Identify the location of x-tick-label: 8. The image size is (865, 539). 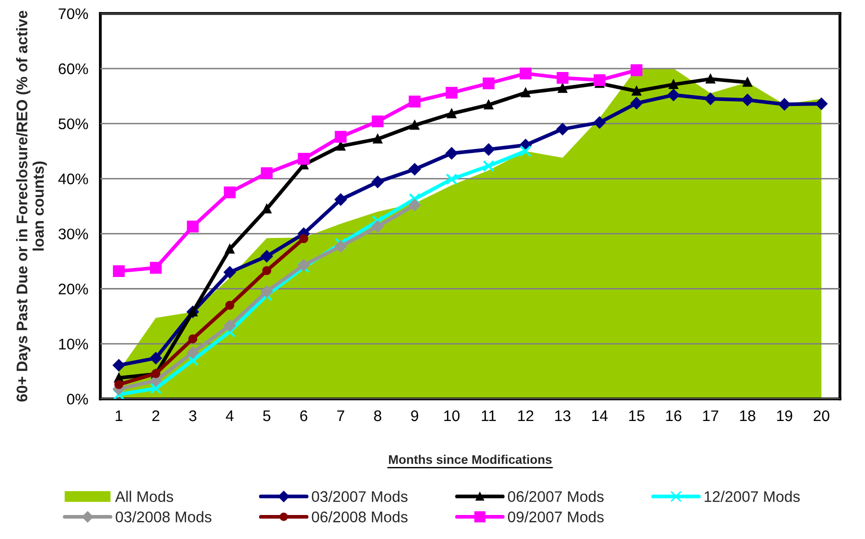
(378, 416).